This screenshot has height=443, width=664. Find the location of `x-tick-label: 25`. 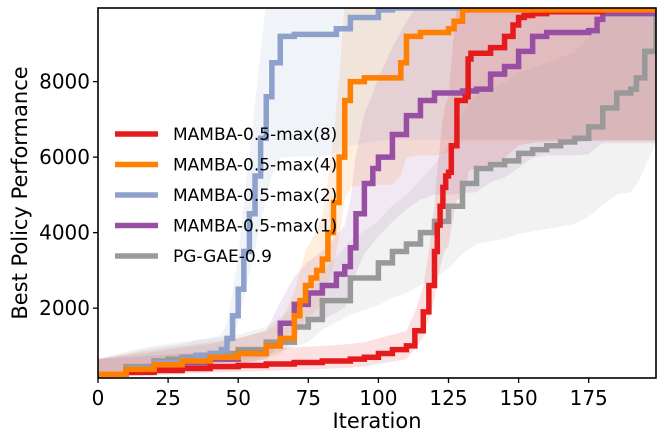

x-tick-label: 25 is located at coordinates (167, 398).